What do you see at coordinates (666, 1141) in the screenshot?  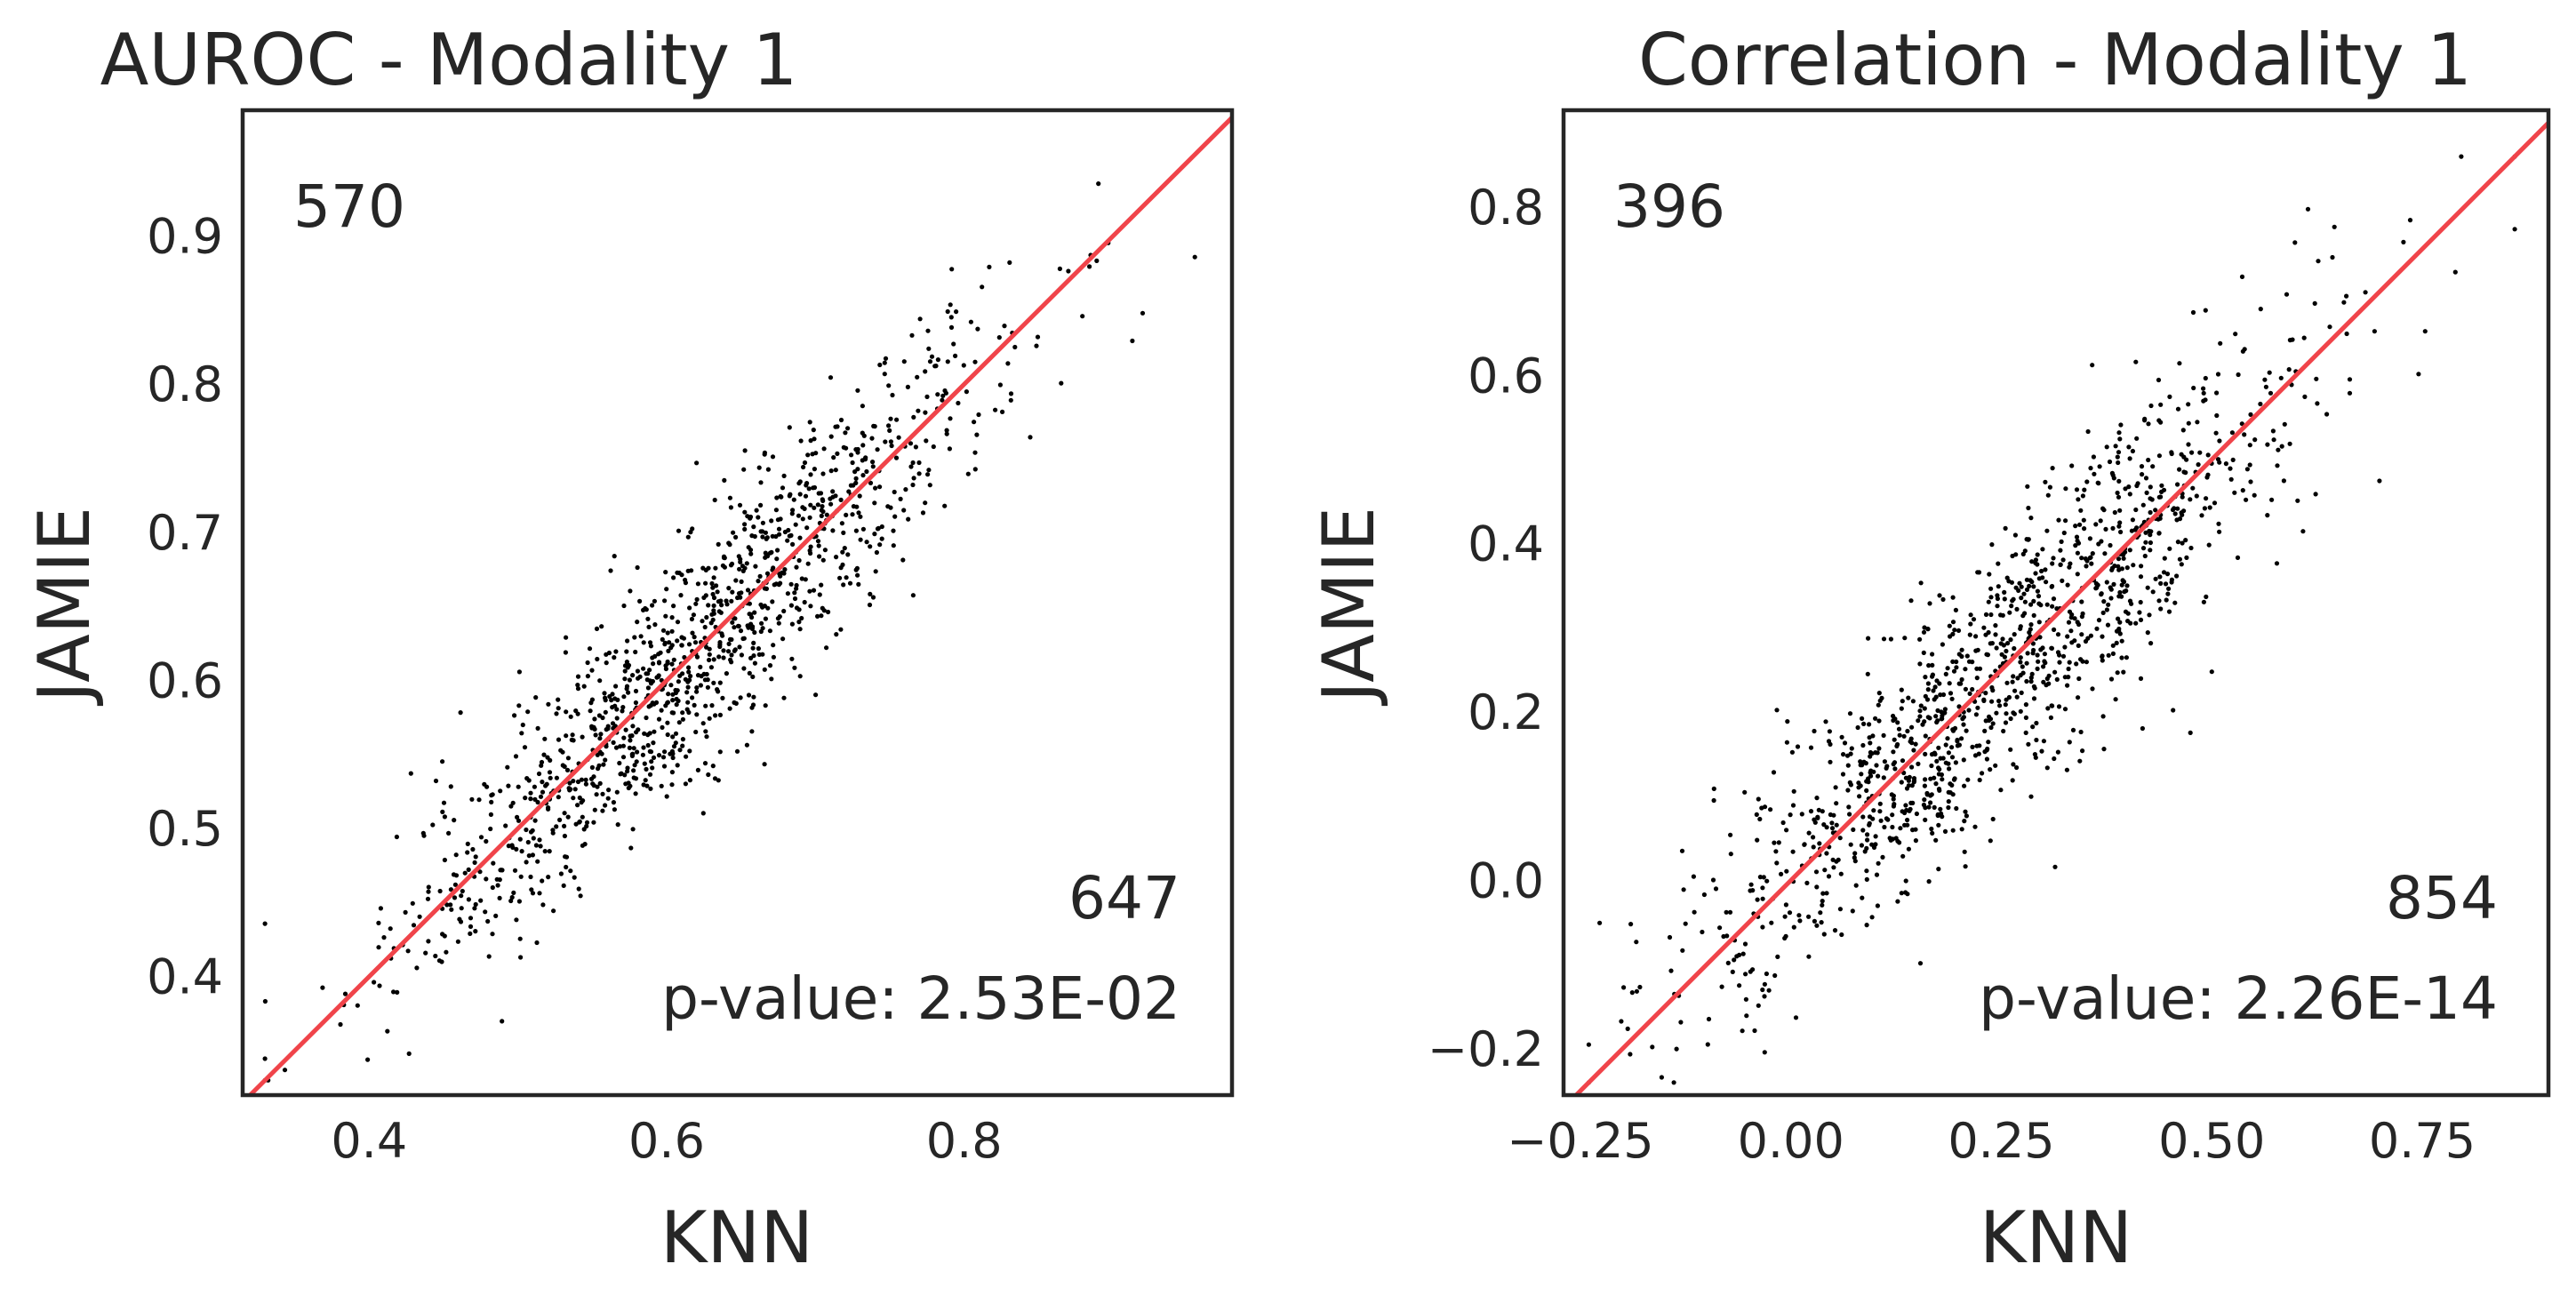 I see `x-tick-labels: 0.4 0.6 0.8` at bounding box center [666, 1141].